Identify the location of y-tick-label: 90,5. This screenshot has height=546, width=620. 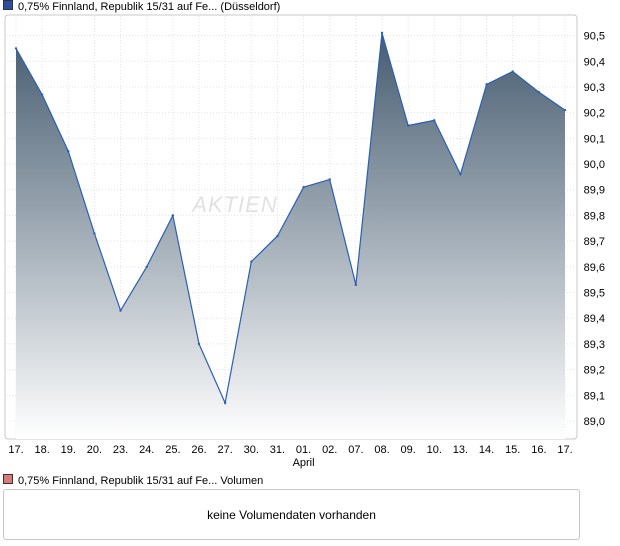
(594, 37).